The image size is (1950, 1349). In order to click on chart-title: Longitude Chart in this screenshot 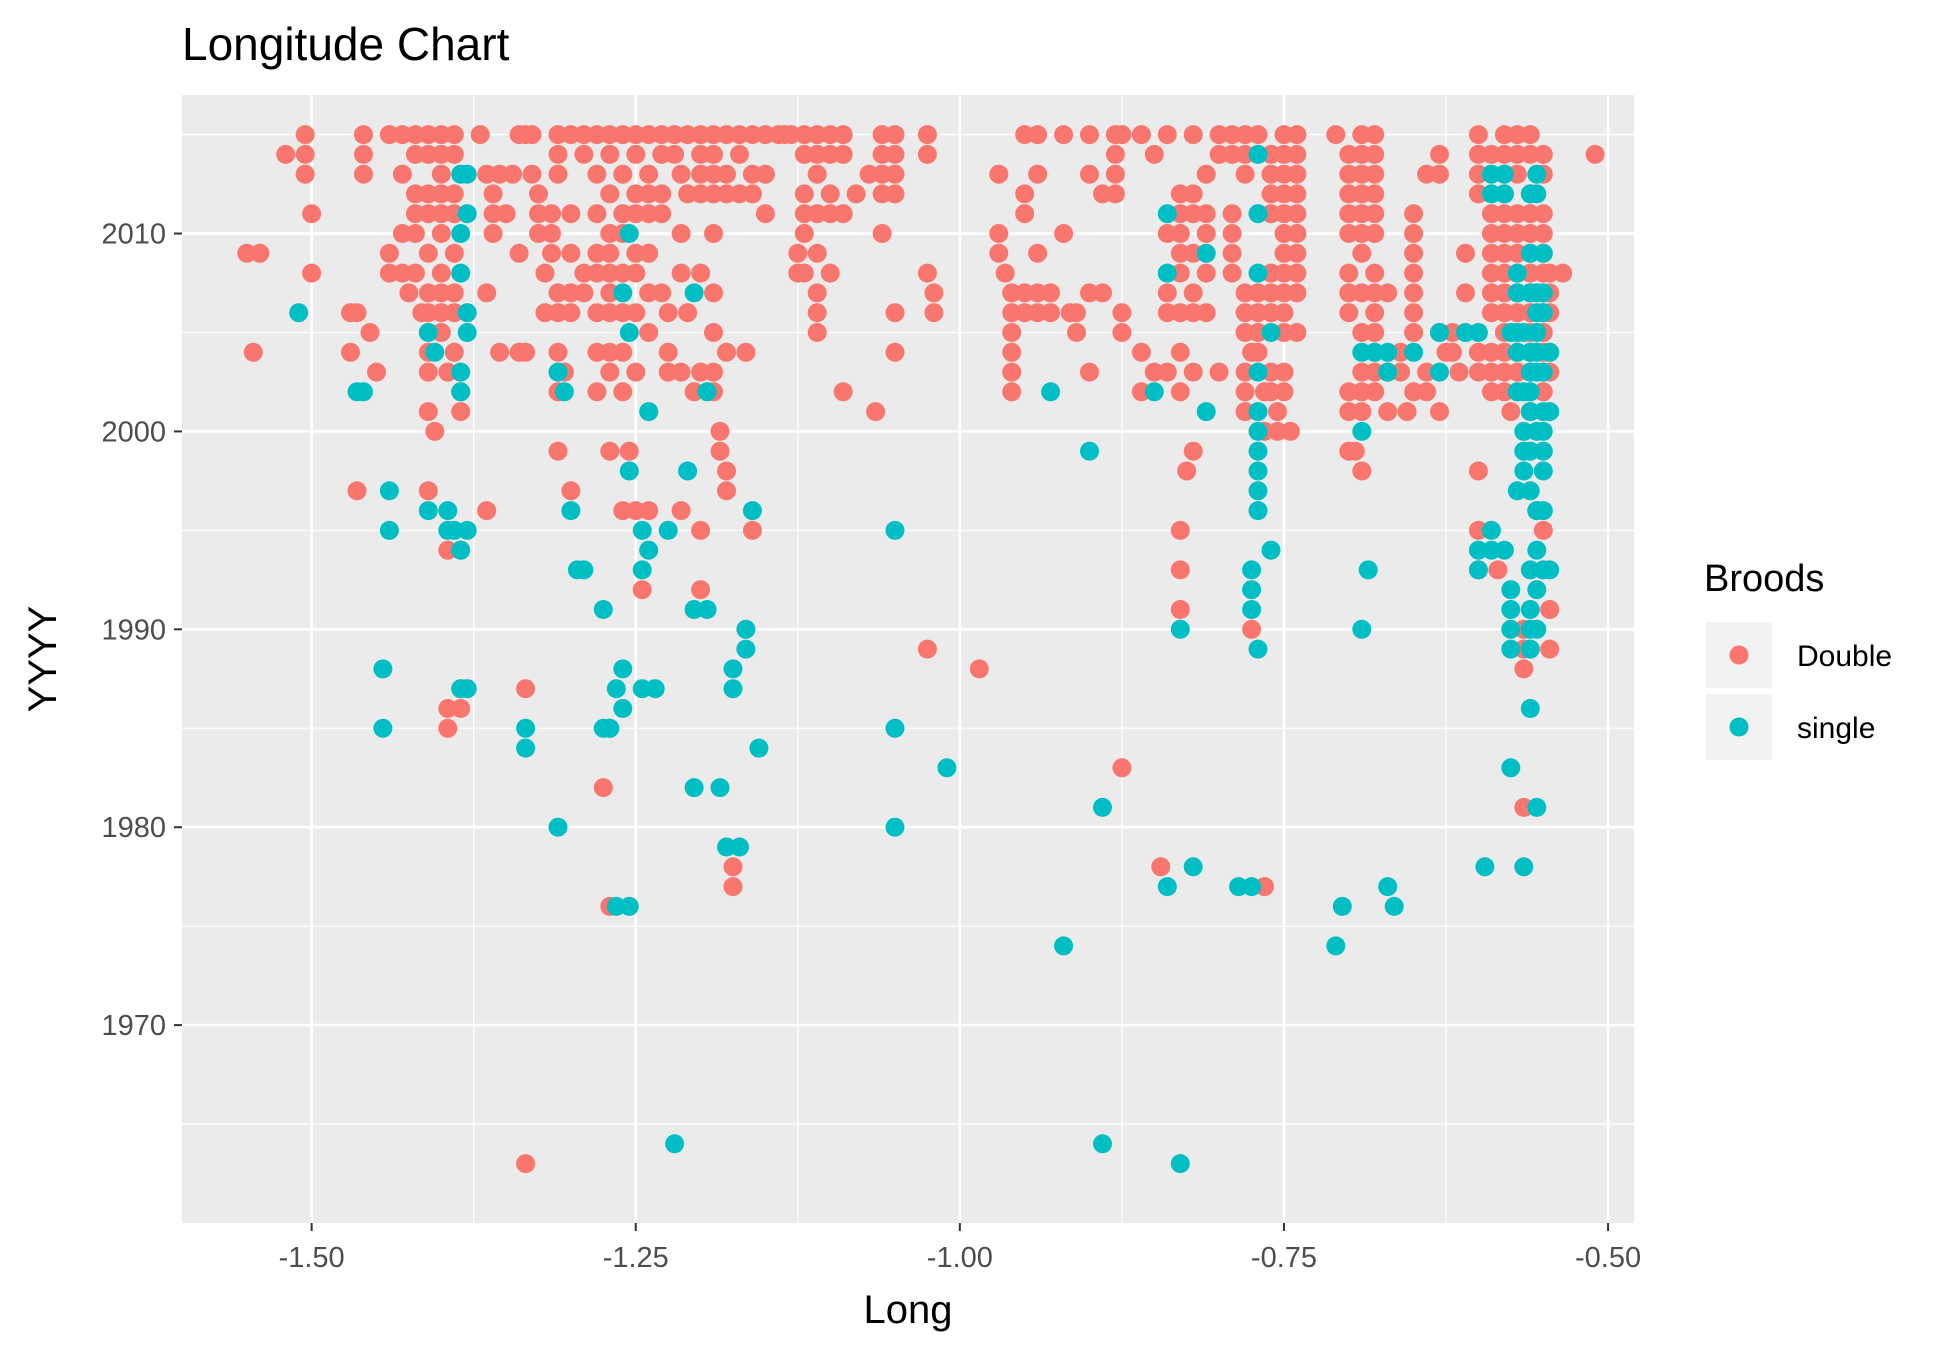, I will do `click(346, 44)`.